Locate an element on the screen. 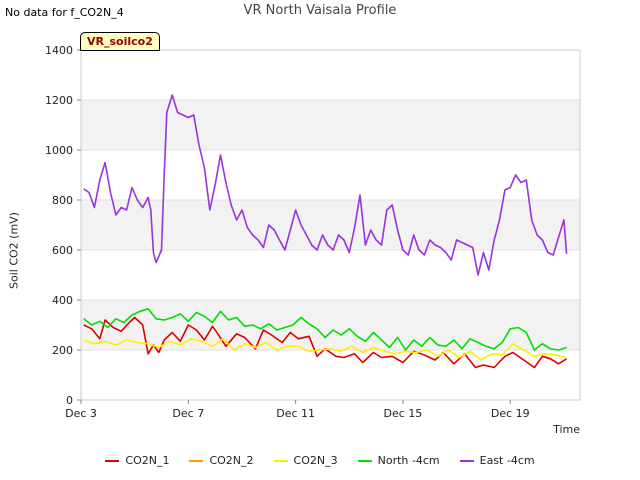 The image size is (640, 480). y-axis-label: Soil CO2 (mV) is located at coordinates (14, 250).